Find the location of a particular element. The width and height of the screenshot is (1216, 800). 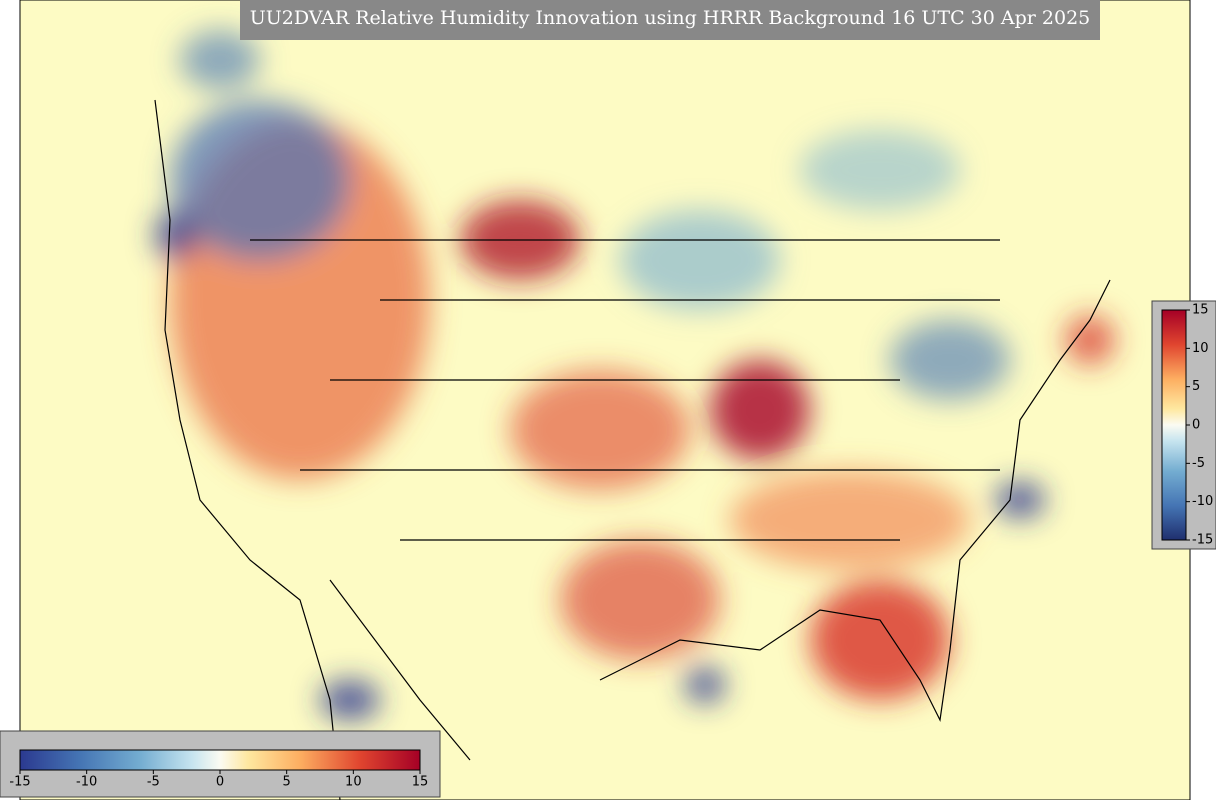

title-box is located at coordinates (670, 20).